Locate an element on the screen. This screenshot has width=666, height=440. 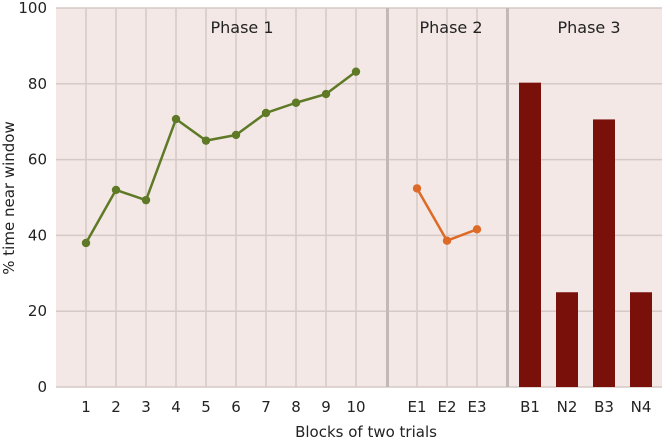
x-tick-label: 2 is located at coordinates (116, 407).